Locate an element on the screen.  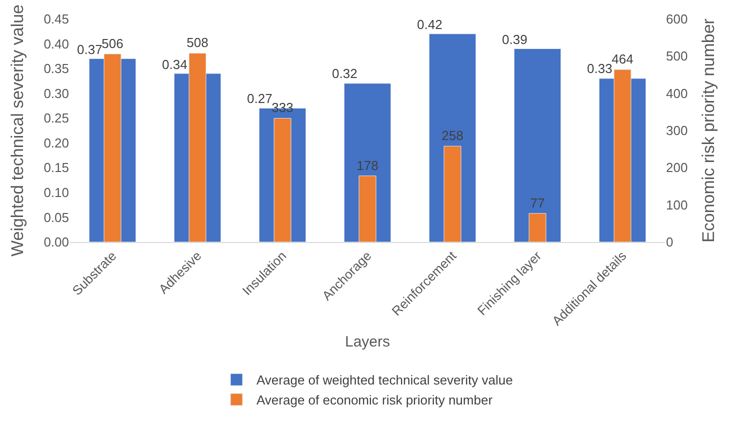
y-tick-label: 0.40 is located at coordinates (56, 44).